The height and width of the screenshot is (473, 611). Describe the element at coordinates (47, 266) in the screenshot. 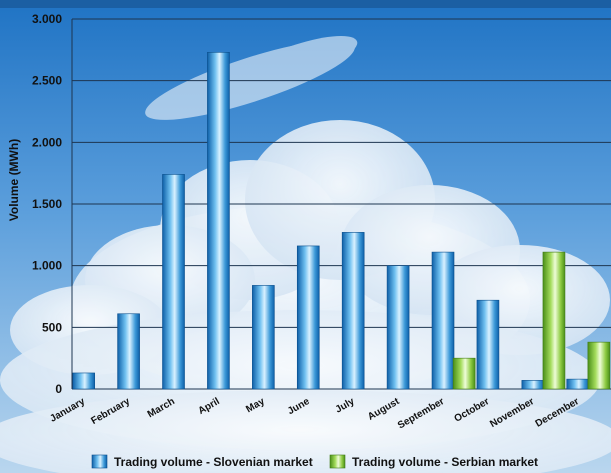

I see `y-tick-label: 1.000` at that location.